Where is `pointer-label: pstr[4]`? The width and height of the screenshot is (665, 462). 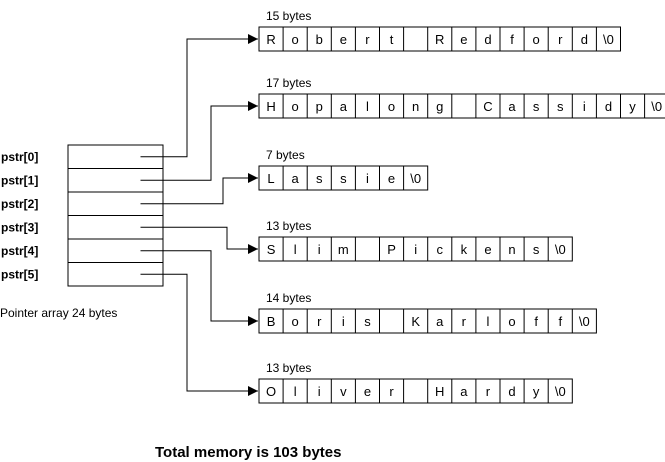 pointer-label: pstr[4] is located at coordinates (19, 251).